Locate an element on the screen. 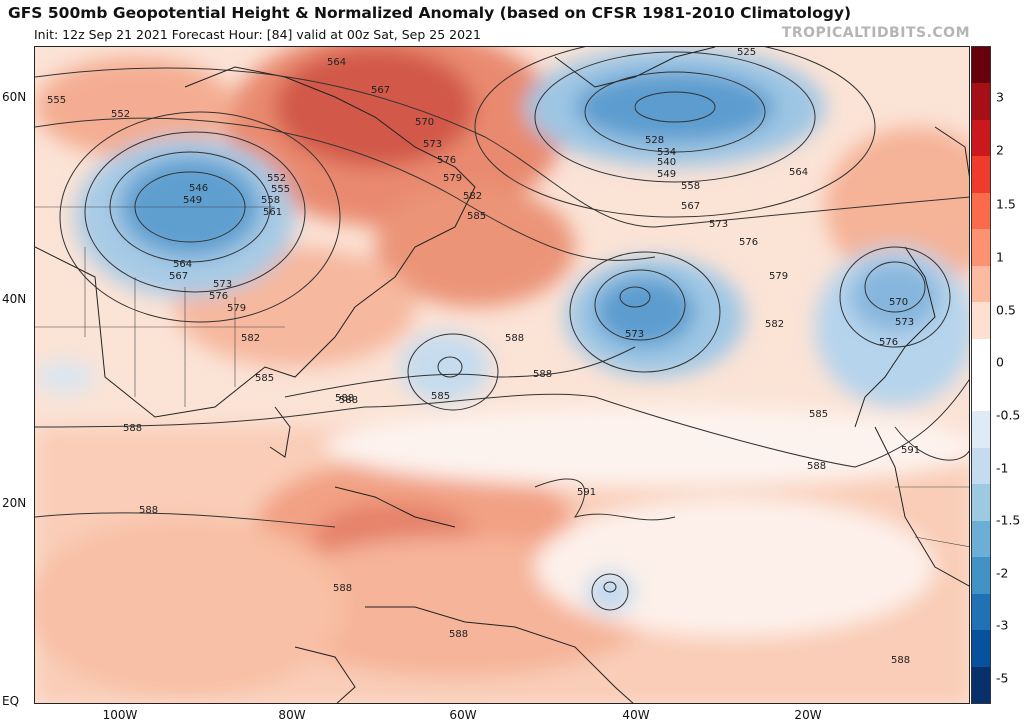  anomaly-colorbar is located at coordinates (981, 375).